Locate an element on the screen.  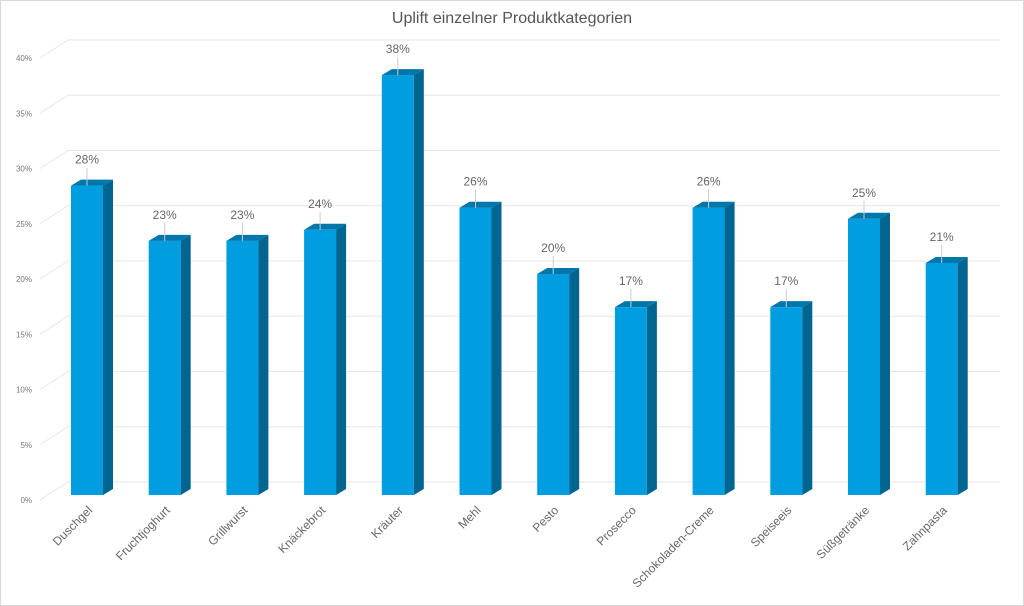
y-tick-label: 40% is located at coordinates (24, 58).